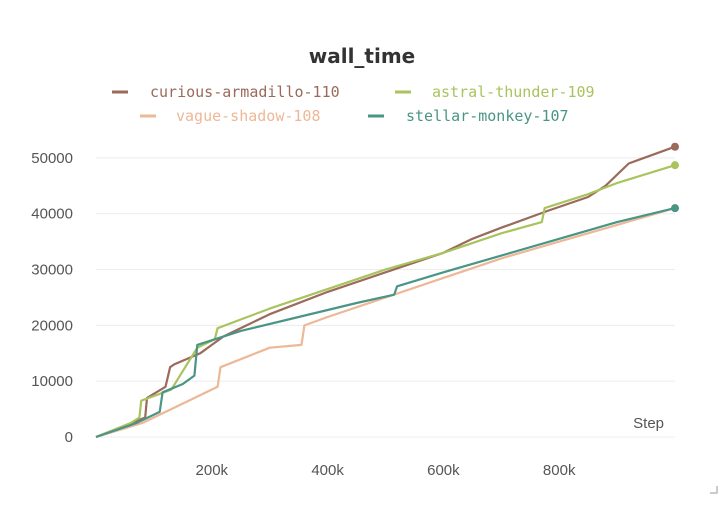 The height and width of the screenshot is (506, 724). Describe the element at coordinates (648, 423) in the screenshot. I see `x-axis-label: Step` at that location.